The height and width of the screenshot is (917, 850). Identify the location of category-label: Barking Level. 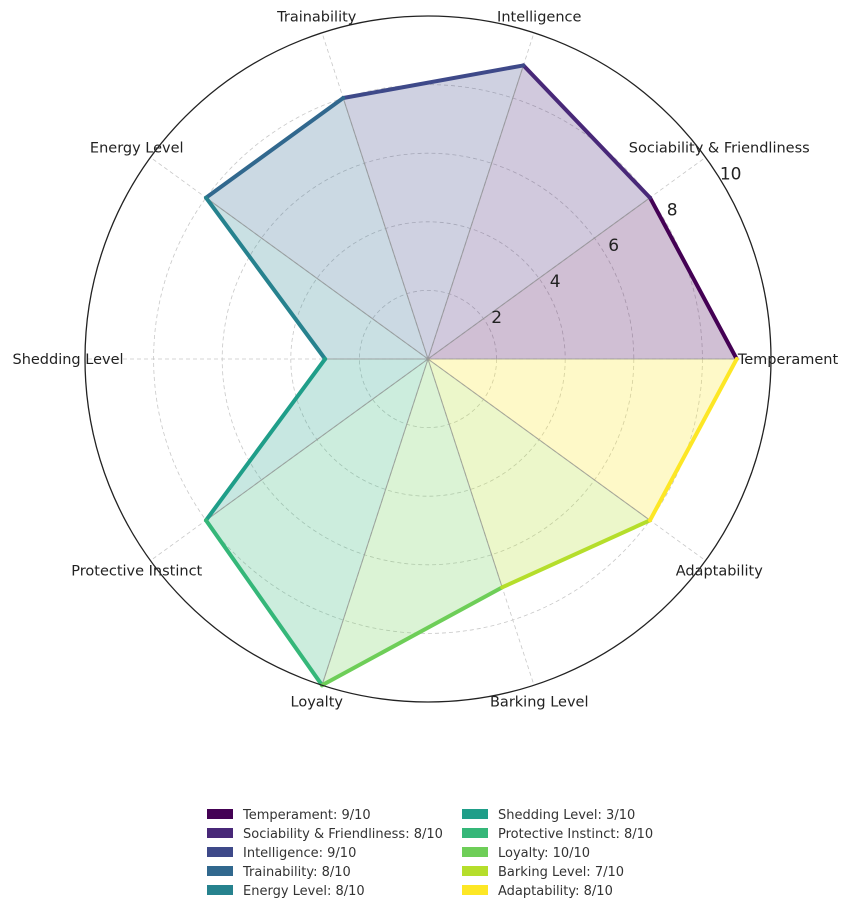
(539, 702).